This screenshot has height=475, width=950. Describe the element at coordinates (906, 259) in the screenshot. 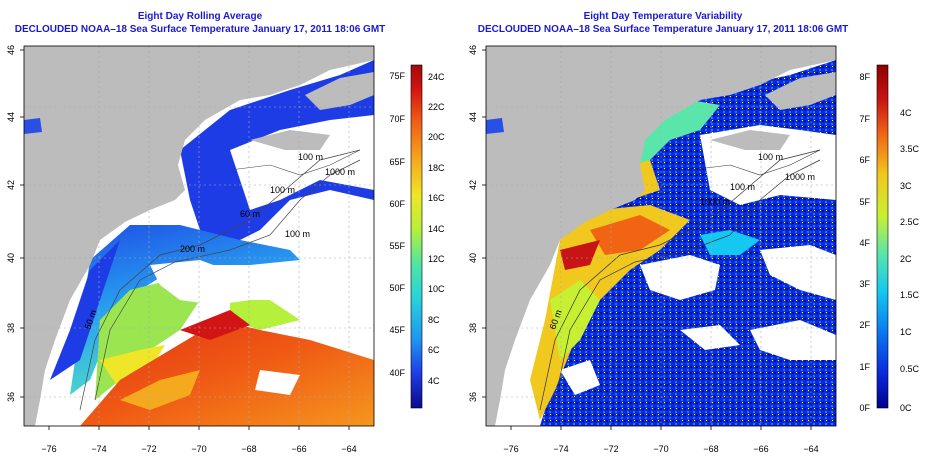

I see `colorbar-label: 2C` at that location.